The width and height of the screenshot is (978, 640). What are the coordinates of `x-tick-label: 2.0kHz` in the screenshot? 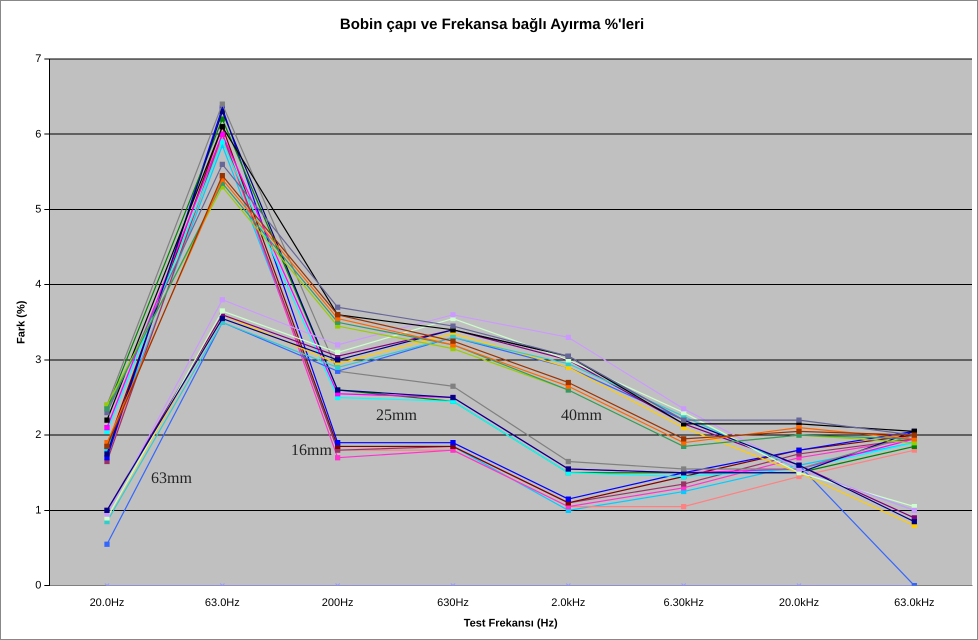 It's located at (568, 603).